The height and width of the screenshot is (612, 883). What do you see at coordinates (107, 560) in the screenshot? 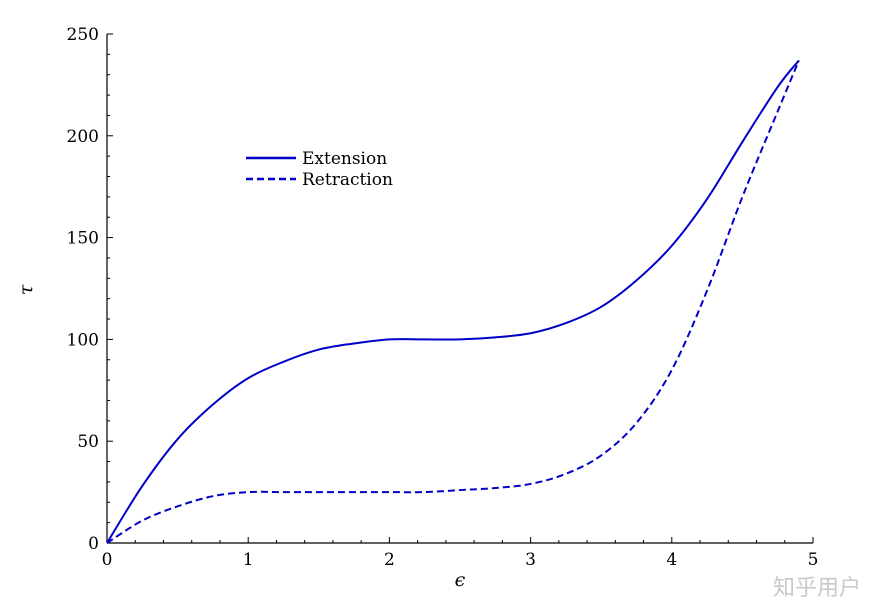
I see `x-tick-label: 0` at bounding box center [107, 560].